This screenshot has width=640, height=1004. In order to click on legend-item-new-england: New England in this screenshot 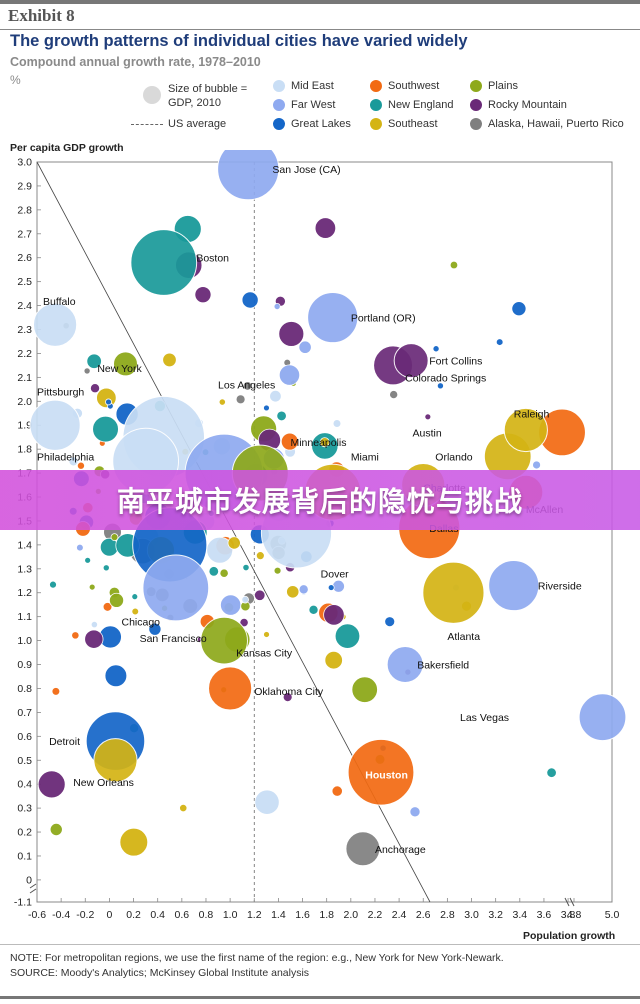, I will do `click(411, 105)`.